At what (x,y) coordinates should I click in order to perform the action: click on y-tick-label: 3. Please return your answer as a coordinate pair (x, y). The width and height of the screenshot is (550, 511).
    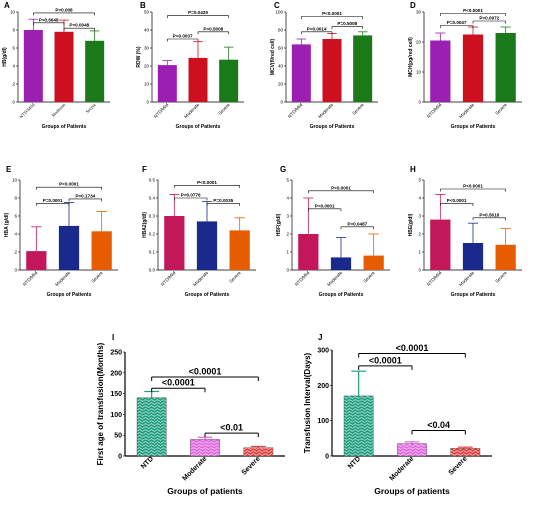
    Looking at the image, I should click on (419, 216).